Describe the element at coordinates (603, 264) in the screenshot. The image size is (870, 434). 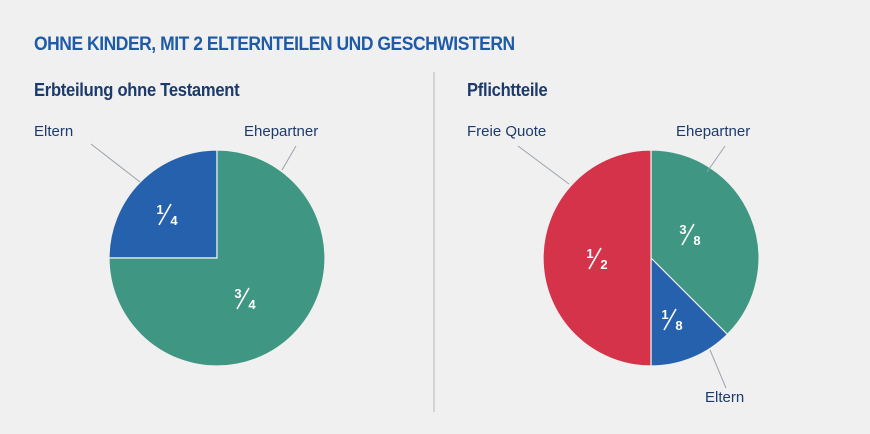
I see `svg-text: 2` at that location.